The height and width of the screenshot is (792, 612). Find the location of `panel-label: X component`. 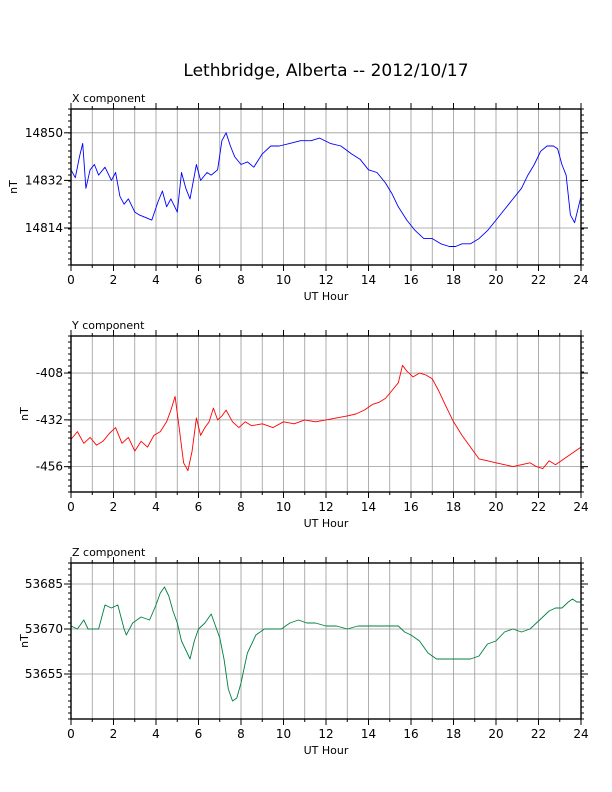

panel-label: X component is located at coordinates (109, 98).